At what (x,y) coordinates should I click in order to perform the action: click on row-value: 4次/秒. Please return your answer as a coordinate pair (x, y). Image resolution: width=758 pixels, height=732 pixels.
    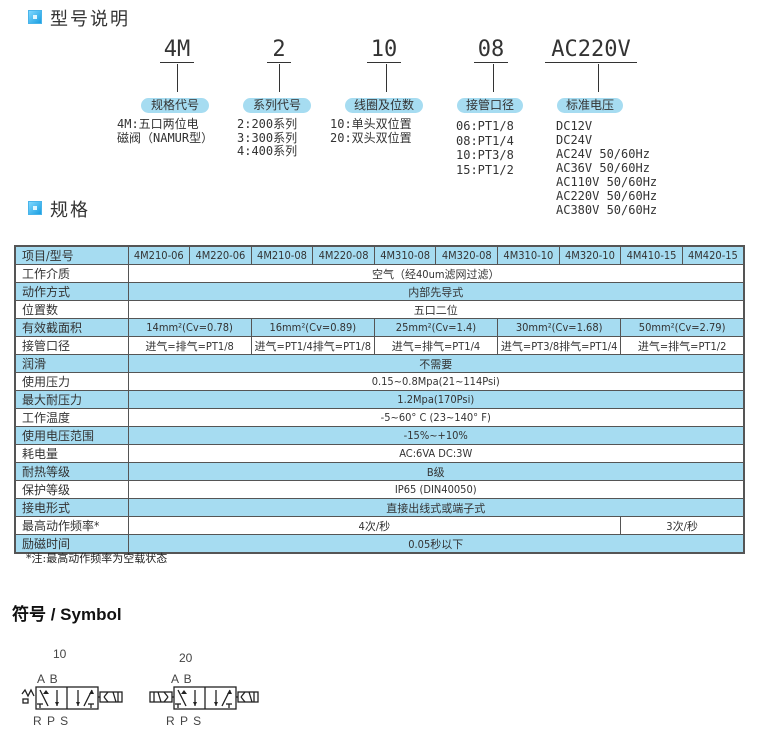
    Looking at the image, I should click on (374, 525).